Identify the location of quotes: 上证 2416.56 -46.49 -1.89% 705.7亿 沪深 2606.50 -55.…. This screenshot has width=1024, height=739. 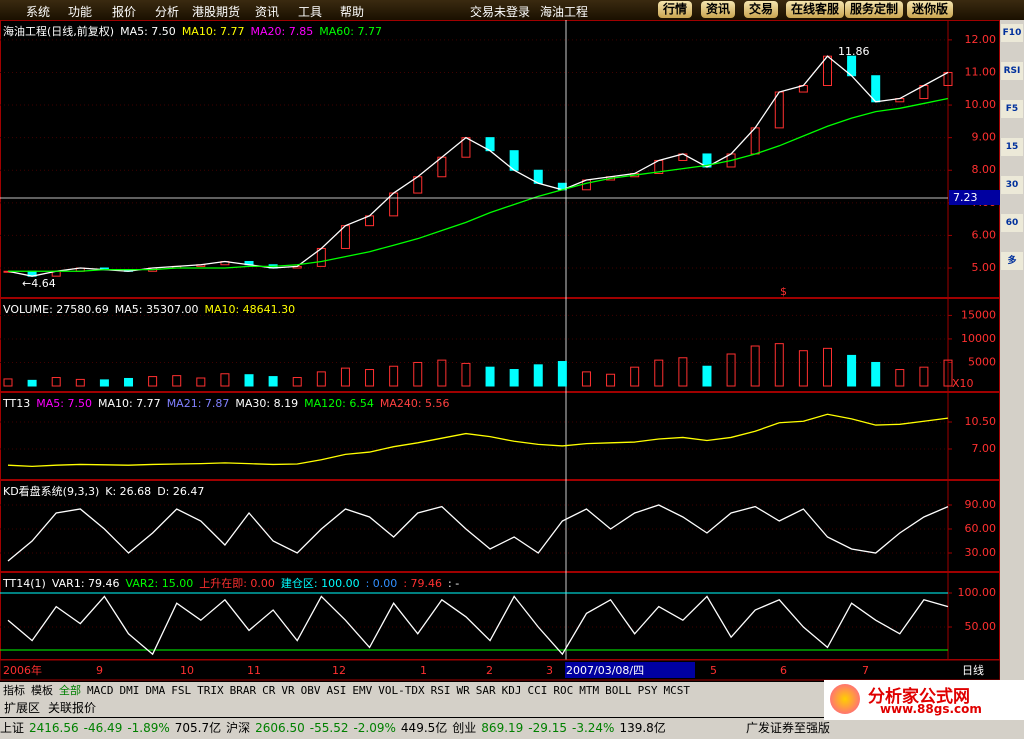
(335, 728).